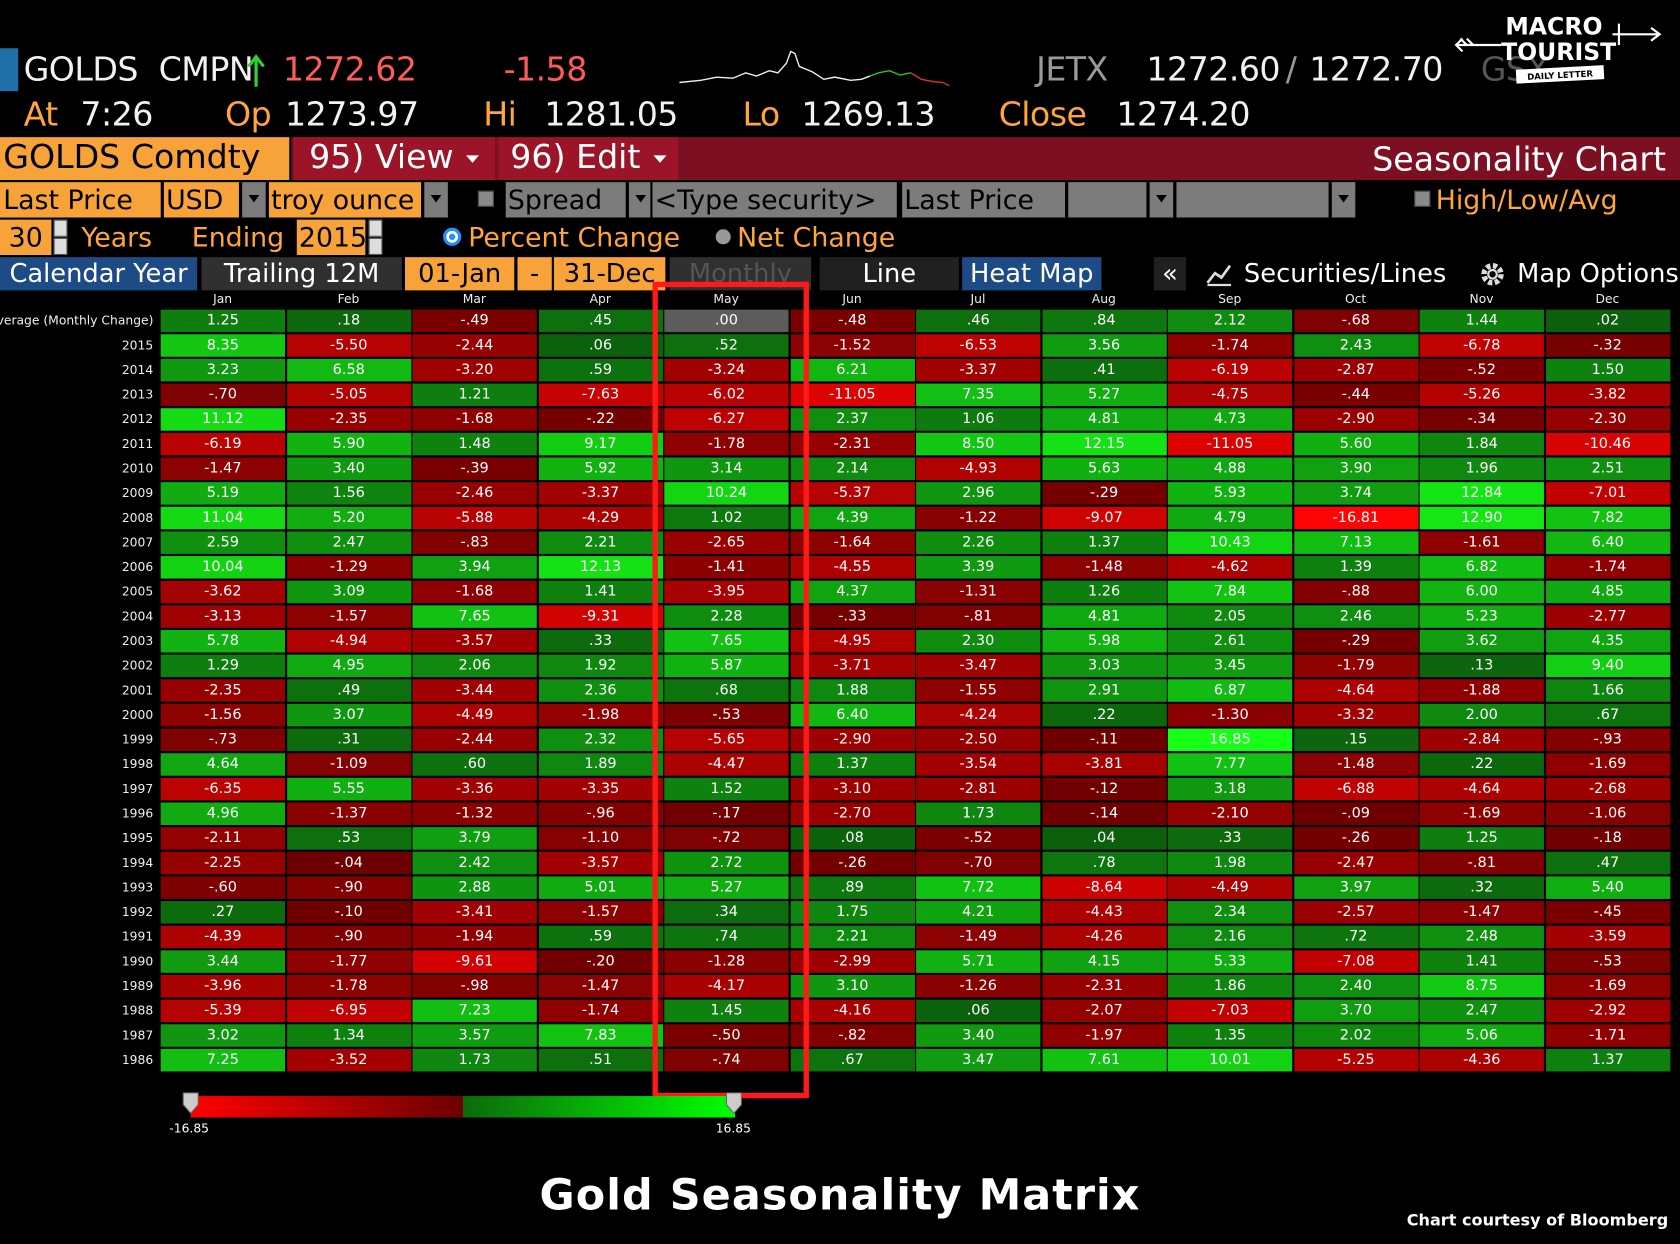 Image resolution: width=1680 pixels, height=1244 pixels. Describe the element at coordinates (1356, 469) in the screenshot. I see `heat-cell: 3.90` at that location.